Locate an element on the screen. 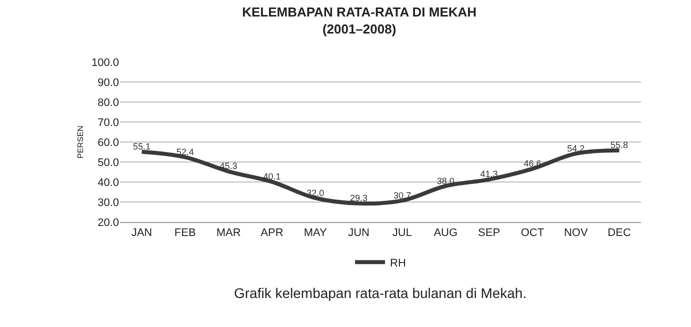 The image size is (691, 327). x-tick-label: JUL is located at coordinates (402, 233).